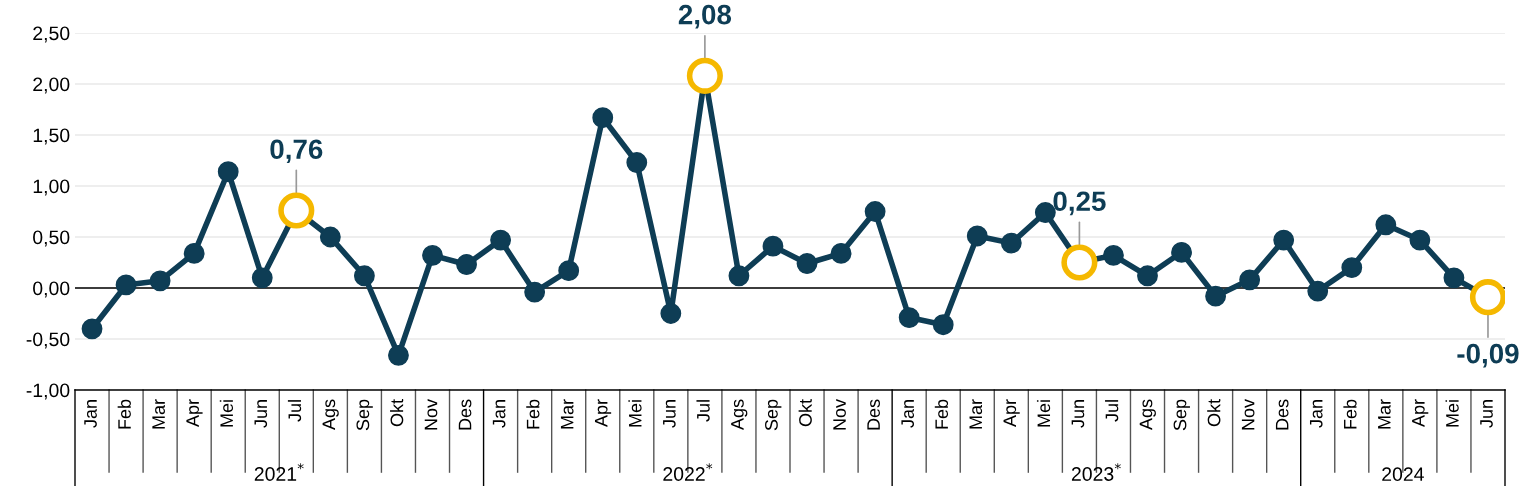  Describe the element at coordinates (296, 151) in the screenshot. I see `data-label: 0,76` at that location.